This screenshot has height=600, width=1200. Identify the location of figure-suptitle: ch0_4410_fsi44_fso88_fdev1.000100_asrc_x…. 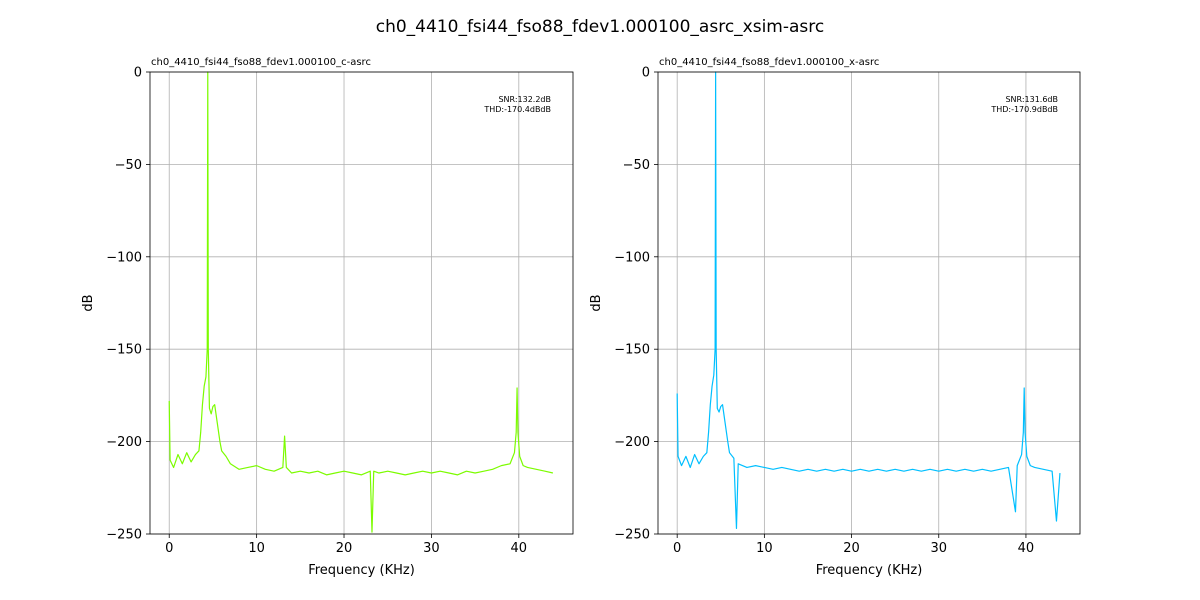
(600, 27).